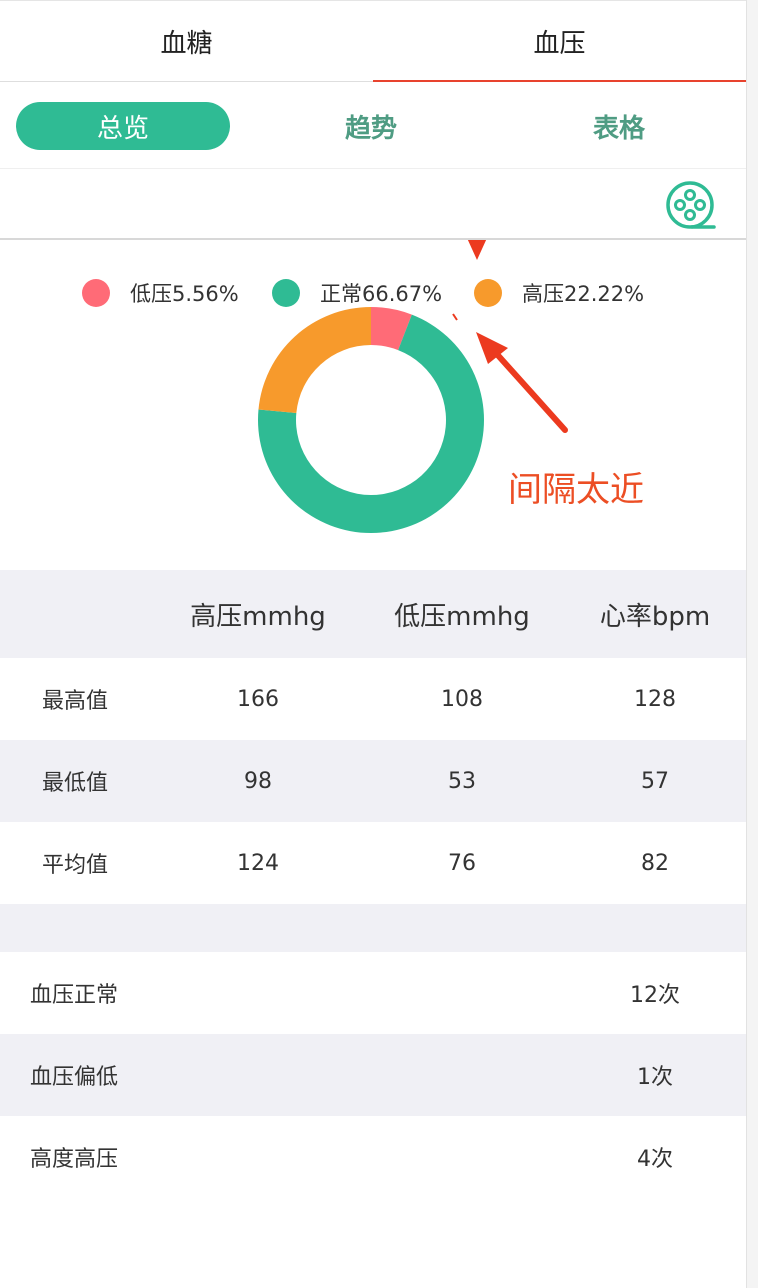 The height and width of the screenshot is (1288, 758). I want to click on header-diastolic: 低压mmhg, so click(462, 616).